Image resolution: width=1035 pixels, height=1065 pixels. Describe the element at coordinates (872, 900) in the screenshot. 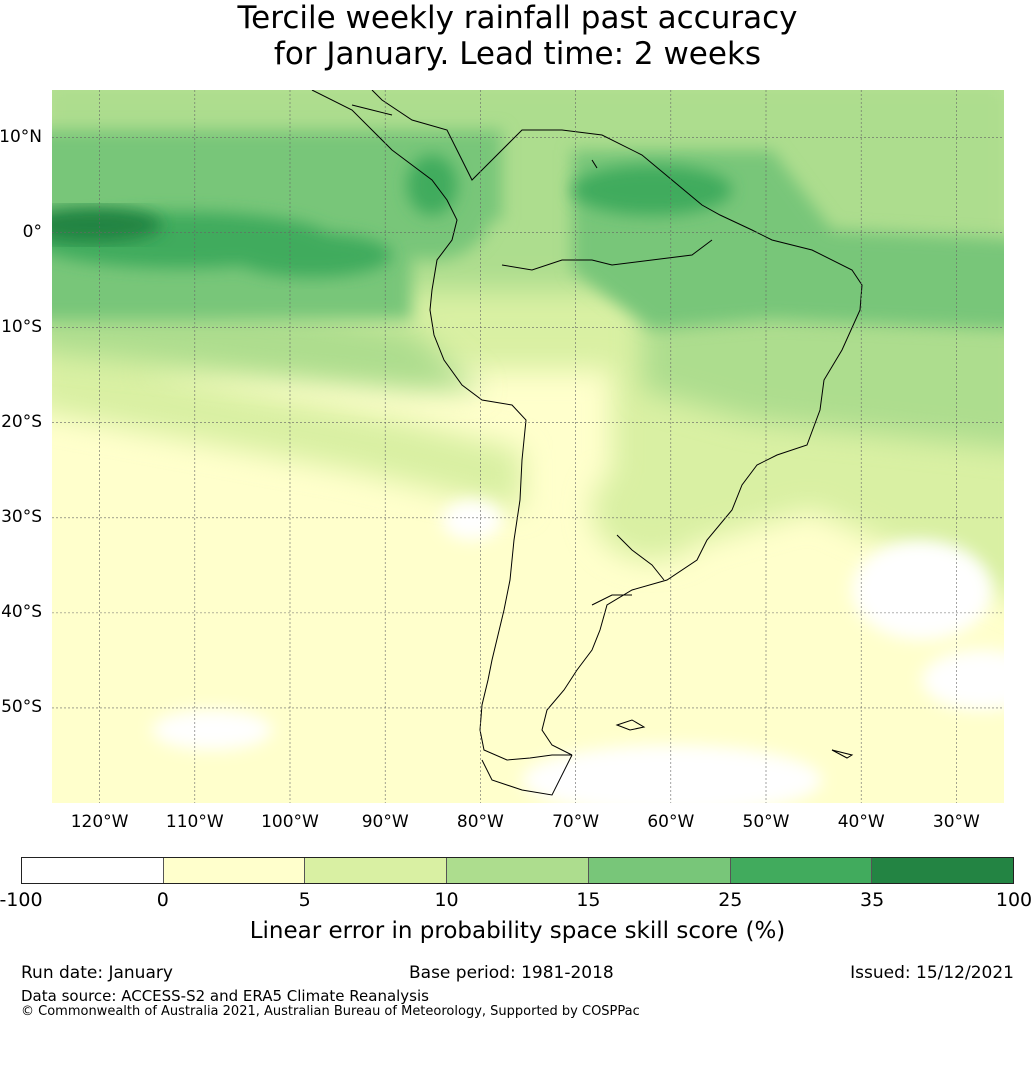

I see `colorbar-tick-label: 35` at that location.